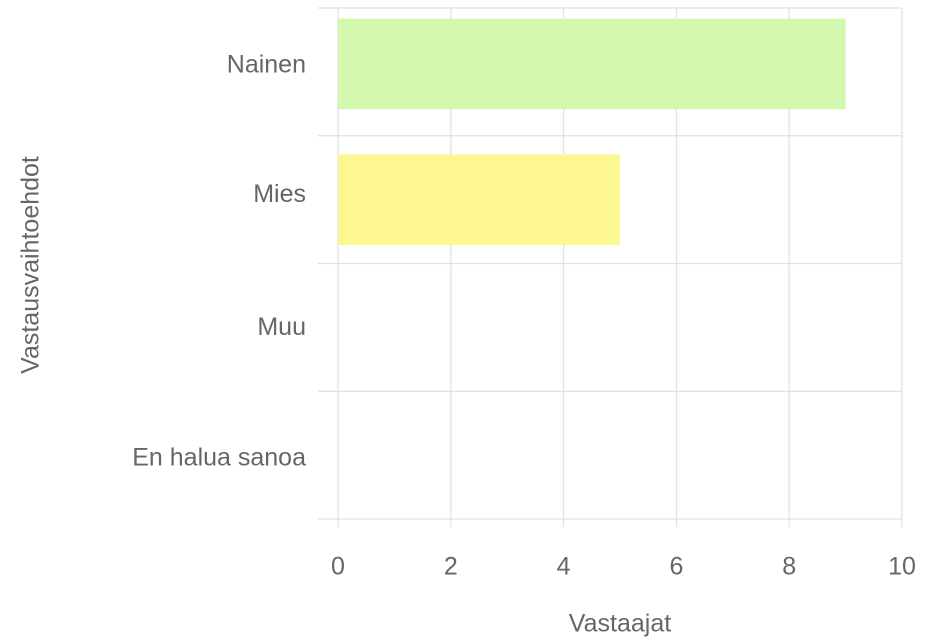 Image resolution: width=925 pixels, height=643 pixels. I want to click on x-tick-label: 6, so click(676, 567).